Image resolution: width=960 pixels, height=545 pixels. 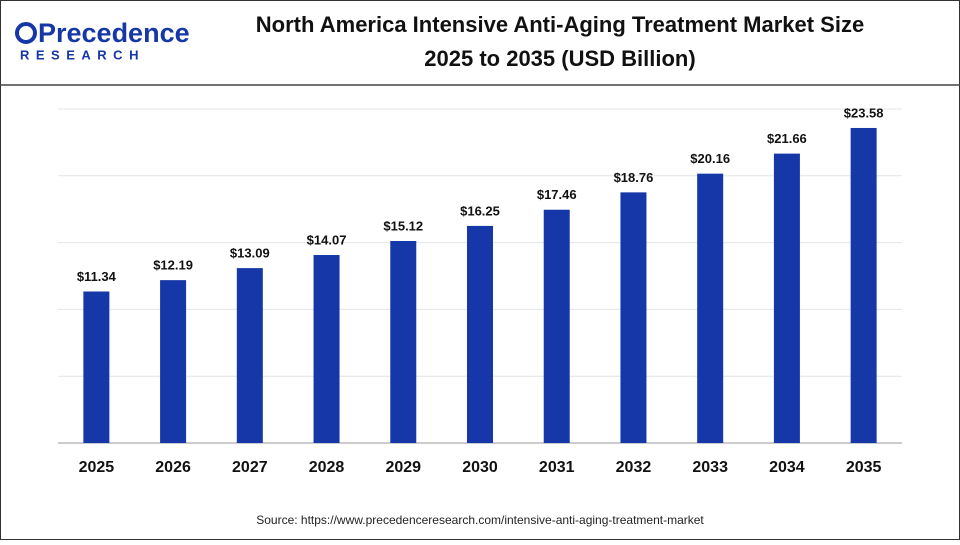 I want to click on value-label: $17.46, so click(x=557, y=194).